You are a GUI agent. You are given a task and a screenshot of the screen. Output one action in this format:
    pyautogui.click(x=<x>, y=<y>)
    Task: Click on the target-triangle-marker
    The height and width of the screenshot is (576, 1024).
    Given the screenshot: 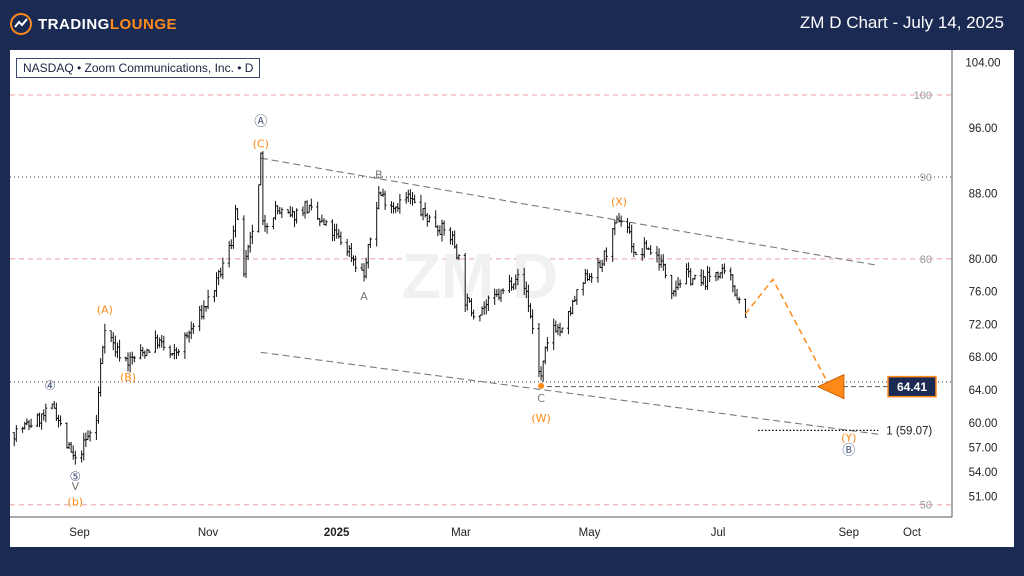 What is the action you would take?
    pyautogui.click(x=830, y=386)
    